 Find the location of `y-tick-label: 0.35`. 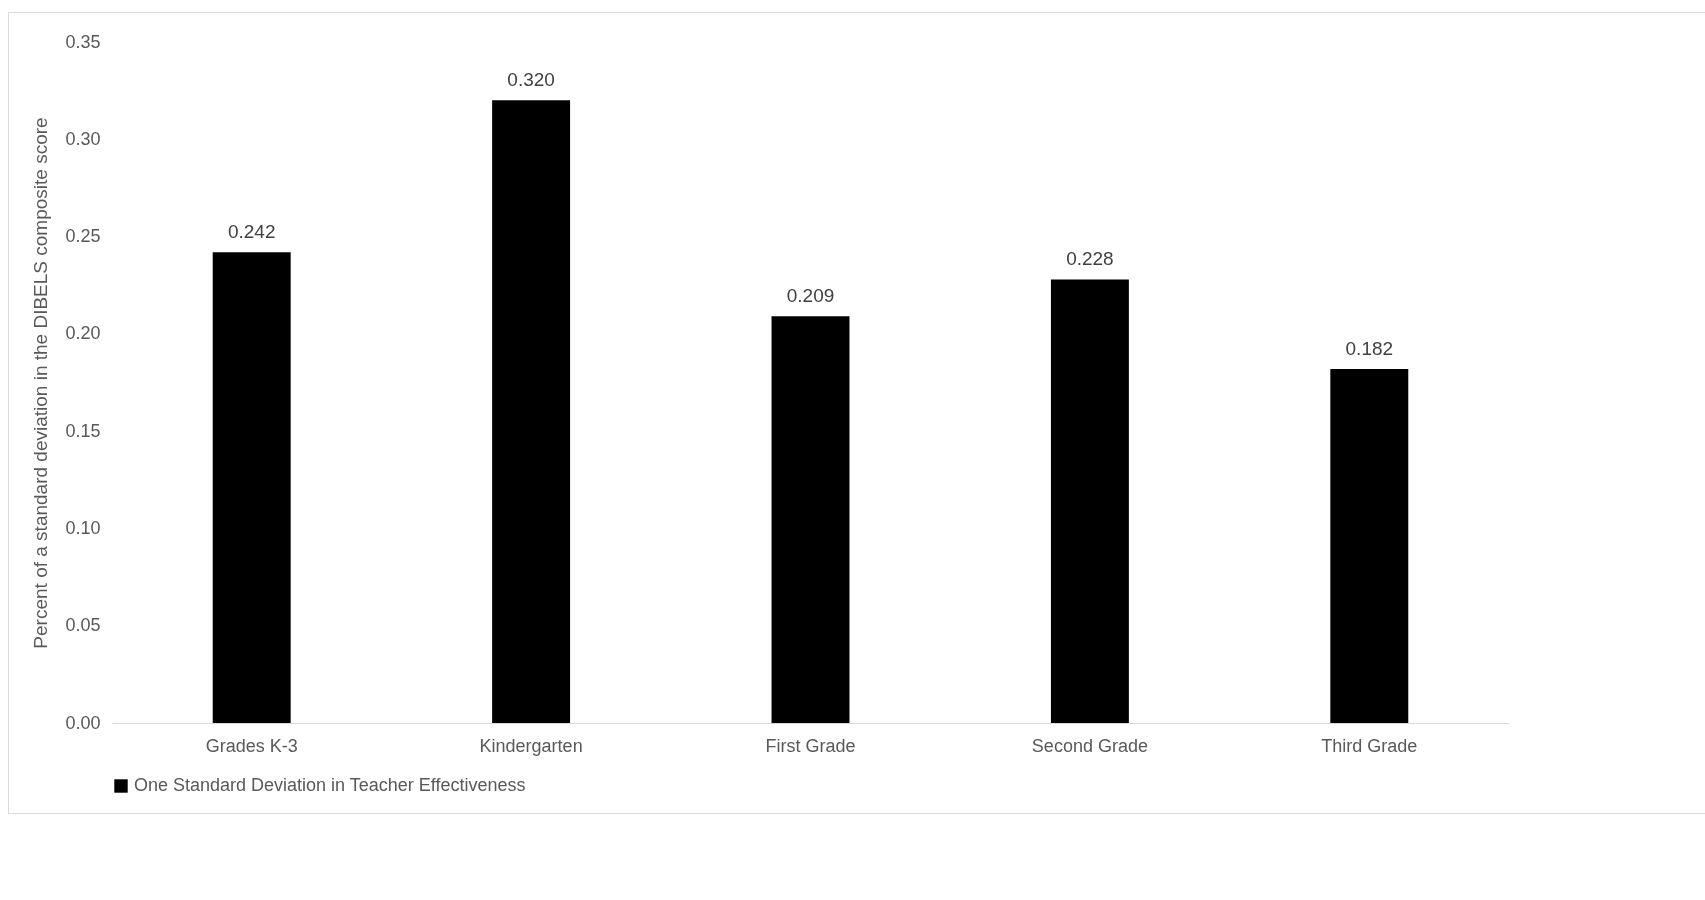

y-tick-label: 0.35 is located at coordinates (83, 41).